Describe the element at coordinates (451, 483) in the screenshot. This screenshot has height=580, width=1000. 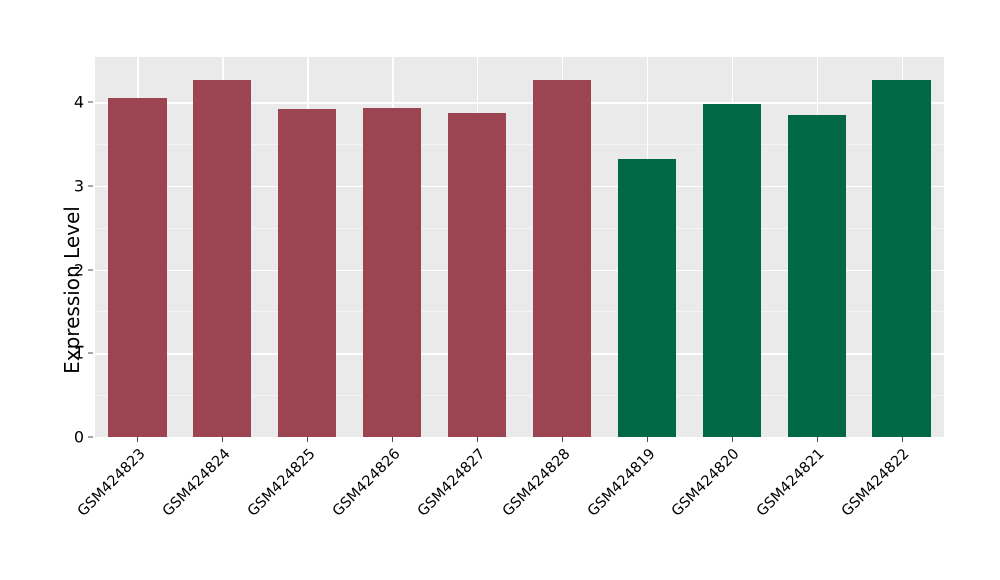
I see `x-tick-label: GSM424827` at that location.